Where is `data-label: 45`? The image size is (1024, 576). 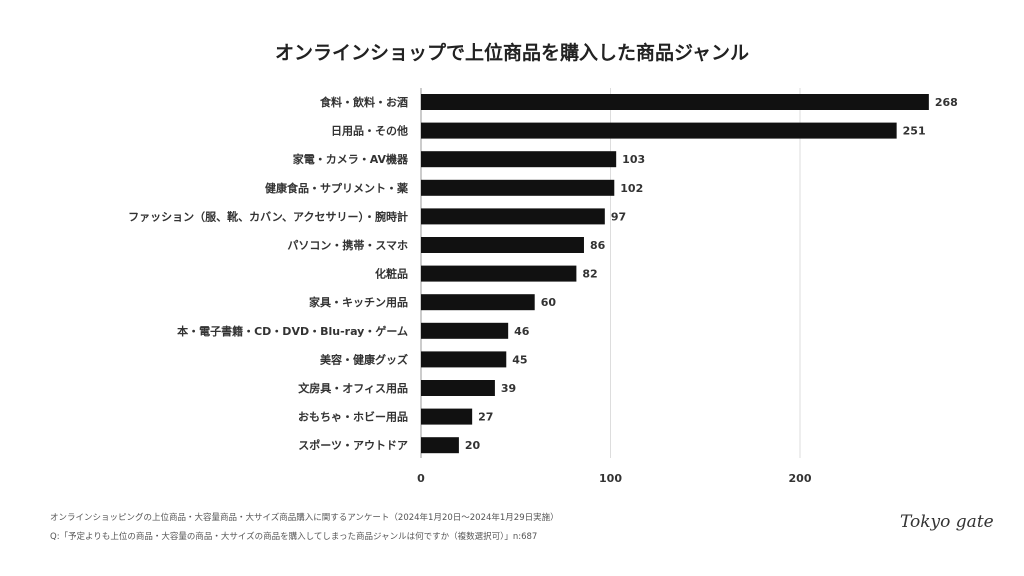
data-label: 45 is located at coordinates (519, 359).